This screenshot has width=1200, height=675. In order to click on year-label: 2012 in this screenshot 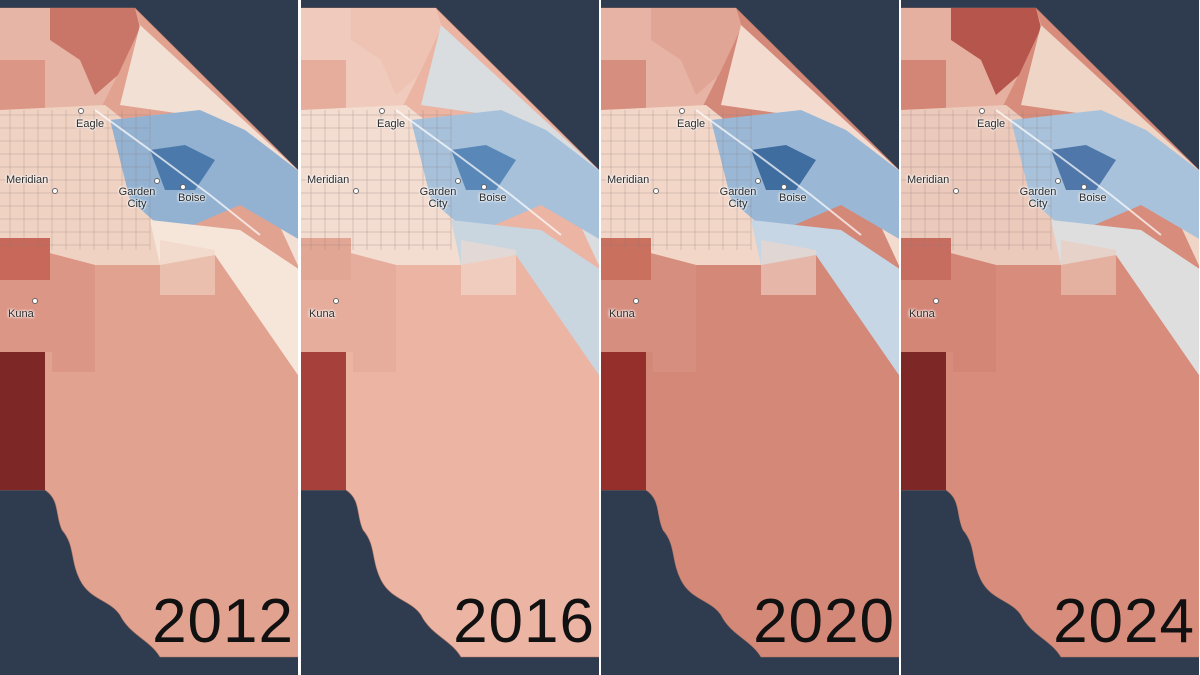, I will do `click(223, 621)`.